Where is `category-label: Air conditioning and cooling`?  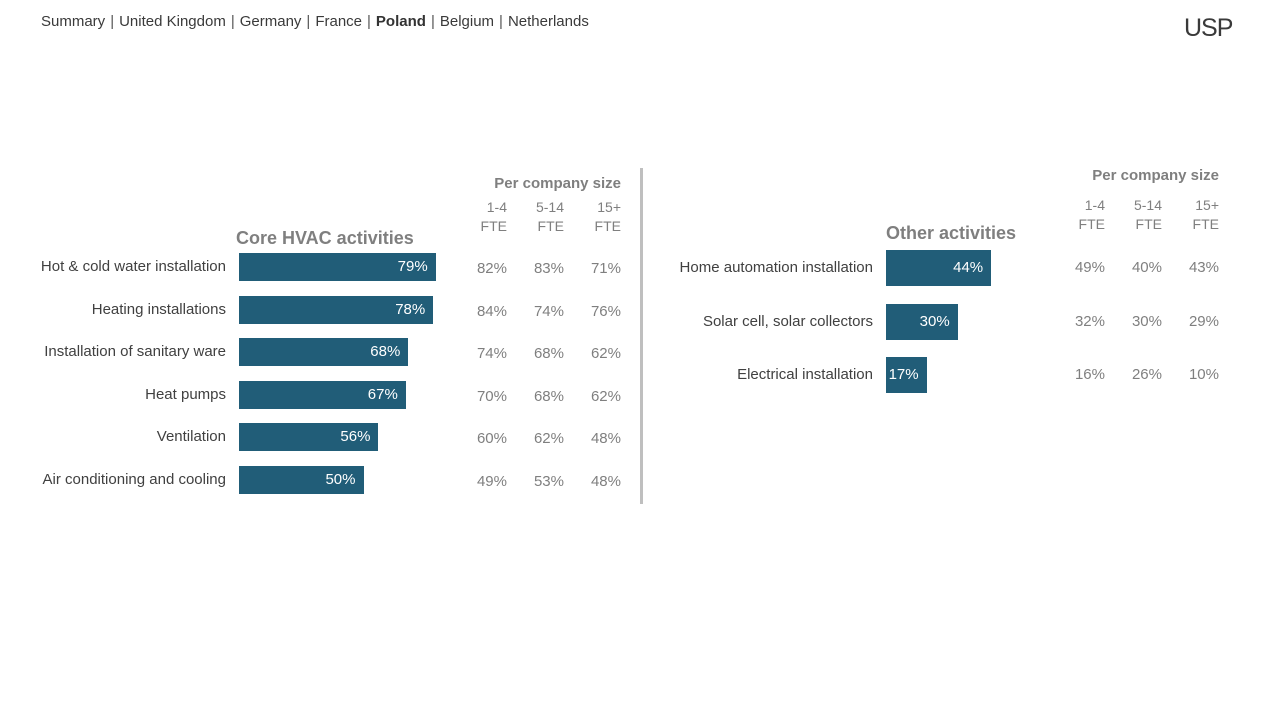 category-label: Air conditioning and cooling is located at coordinates (134, 479).